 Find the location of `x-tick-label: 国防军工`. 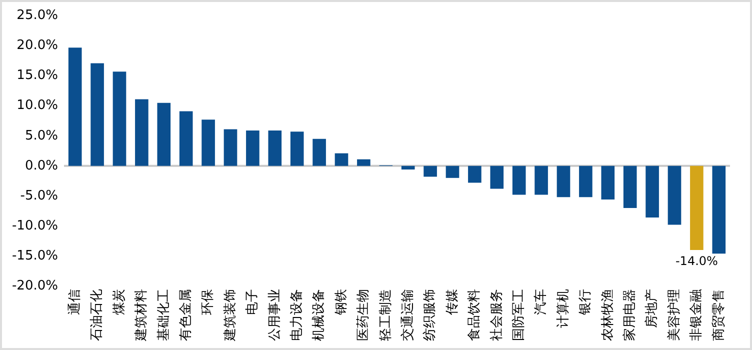

x-tick-label: 国防军工 is located at coordinates (518, 315).